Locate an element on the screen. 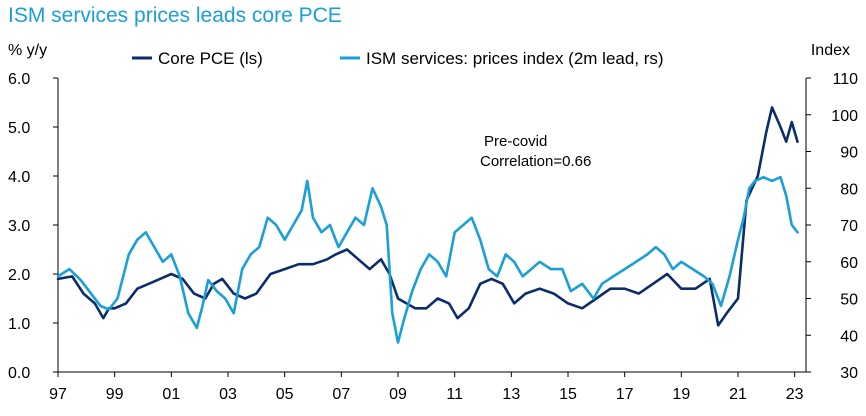 This screenshot has width=866, height=416. right-tick-label: 50 is located at coordinates (849, 300).